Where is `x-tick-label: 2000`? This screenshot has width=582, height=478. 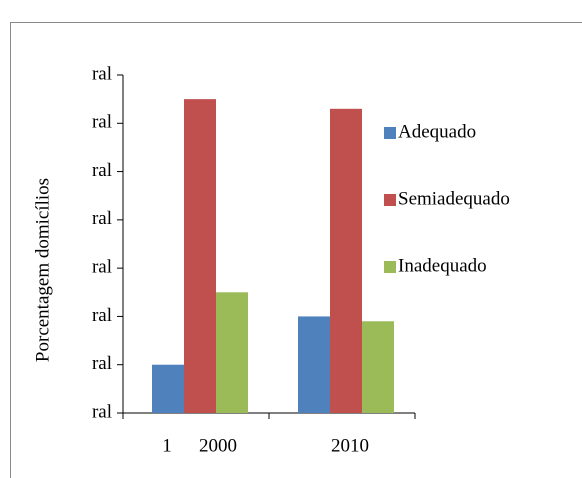 x-tick-label: 2000 is located at coordinates (218, 445).